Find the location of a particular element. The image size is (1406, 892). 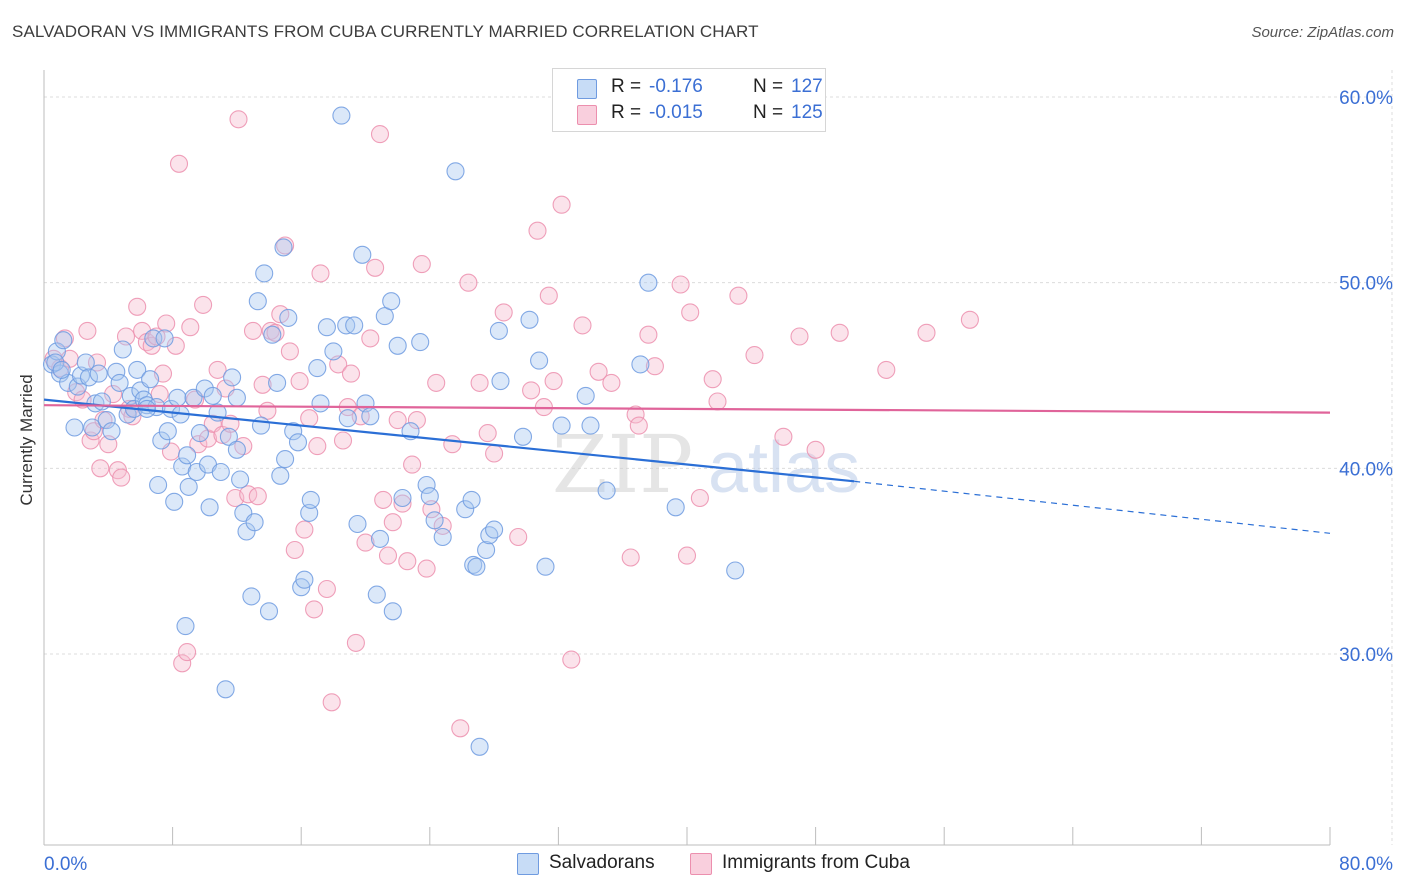

legend-r-value: -0.015 is located at coordinates (676, 112).